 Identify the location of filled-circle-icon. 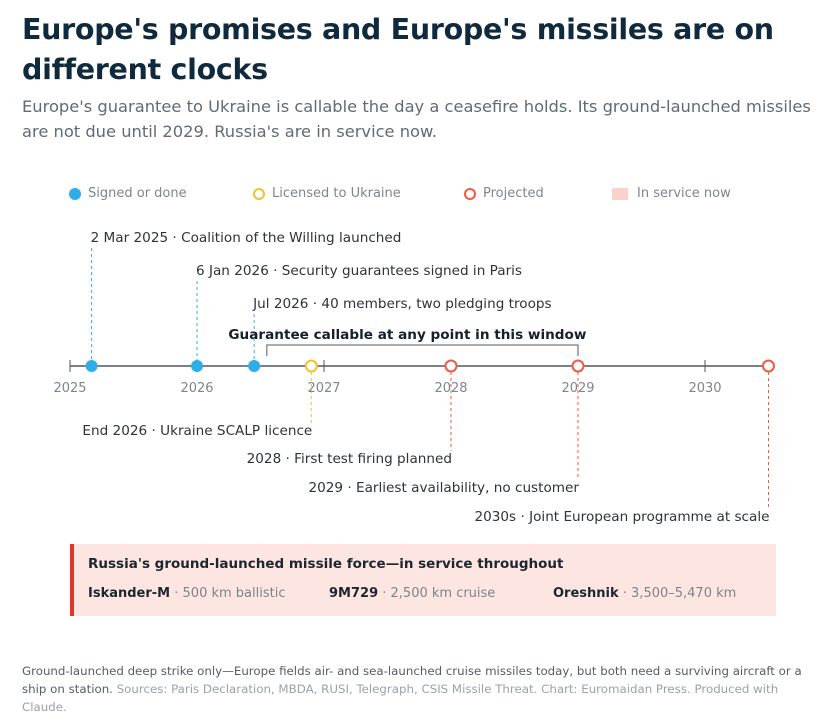
(75, 194).